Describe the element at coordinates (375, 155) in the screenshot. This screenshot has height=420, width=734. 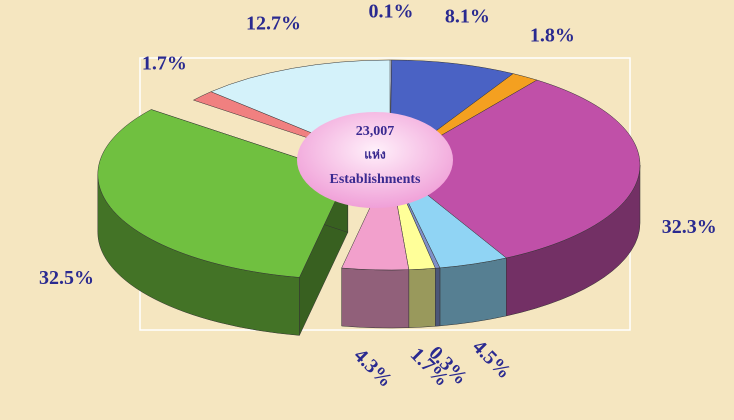
I see `center-unit: แห่ง` at that location.